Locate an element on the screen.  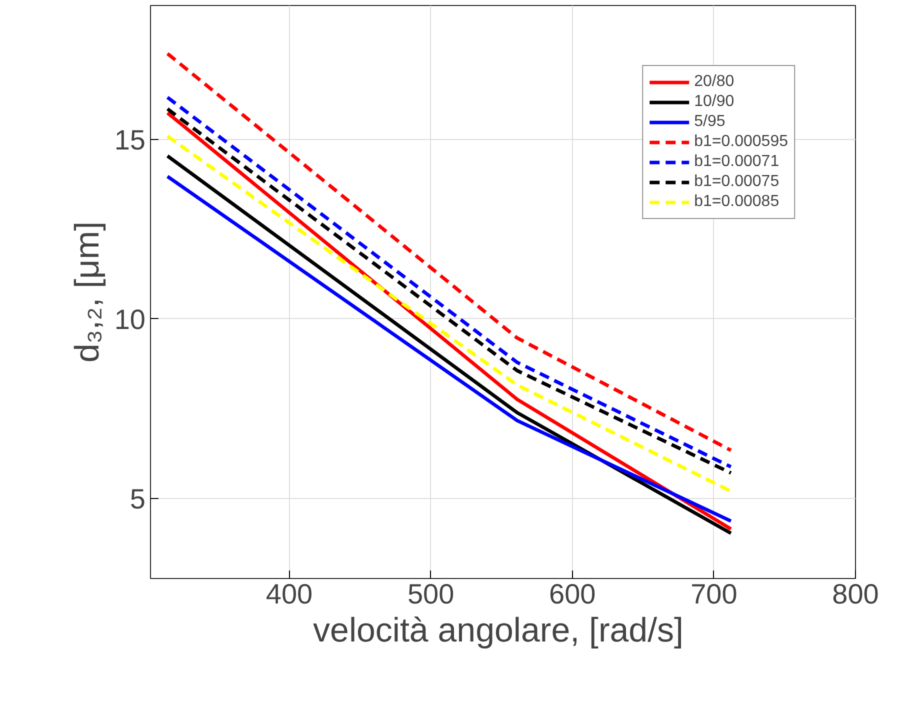
x-tick-label: 500 is located at coordinates (430, 594).